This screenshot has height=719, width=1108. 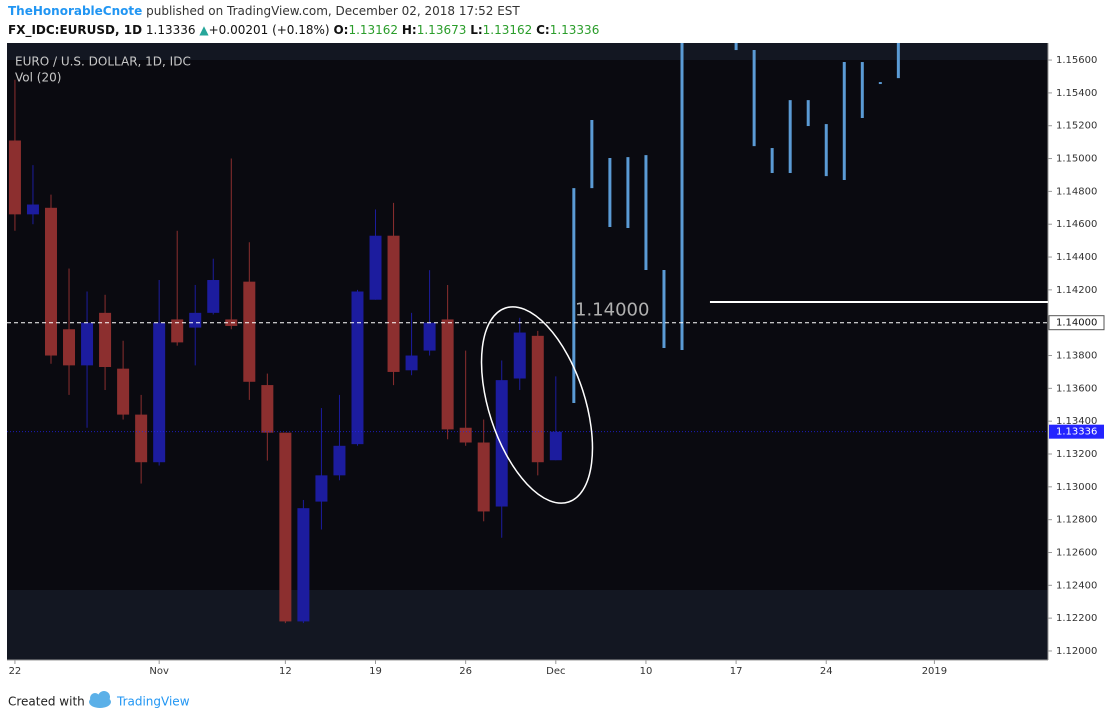 I want to click on ellipse-annotation, so click(x=537, y=405).